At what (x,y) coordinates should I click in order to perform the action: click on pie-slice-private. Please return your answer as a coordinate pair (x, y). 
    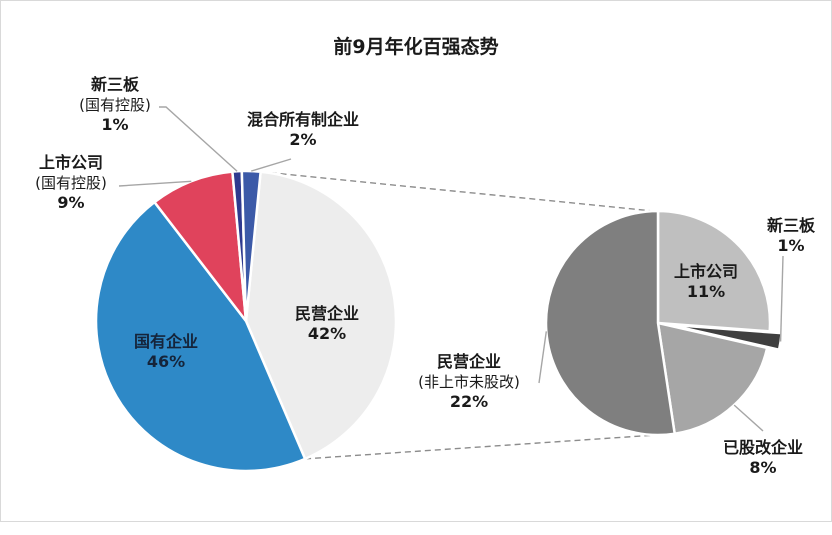
    Looking at the image, I should click on (321, 315).